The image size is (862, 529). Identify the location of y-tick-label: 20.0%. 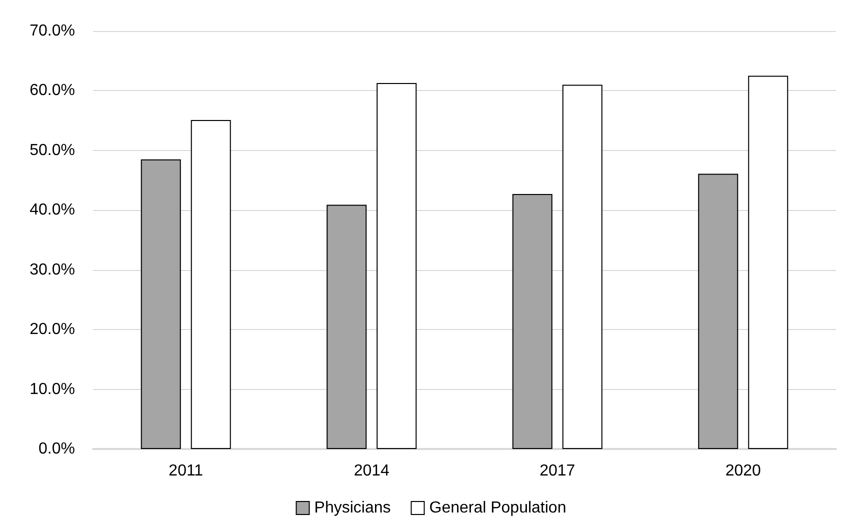
(52, 329).